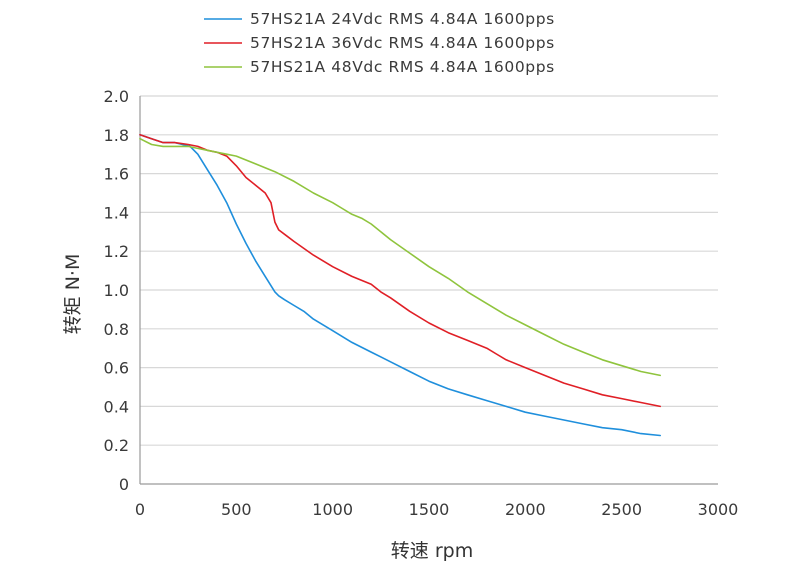 Image resolution: width=800 pixels, height=575 pixels. I want to click on y-tick-label: 1.4, so click(116, 212).